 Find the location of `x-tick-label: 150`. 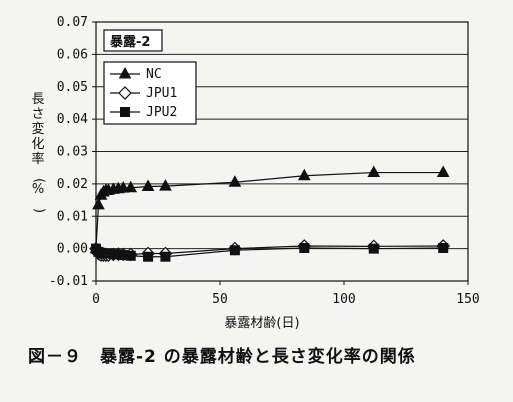

x-tick-label: 150 is located at coordinates (467, 299).